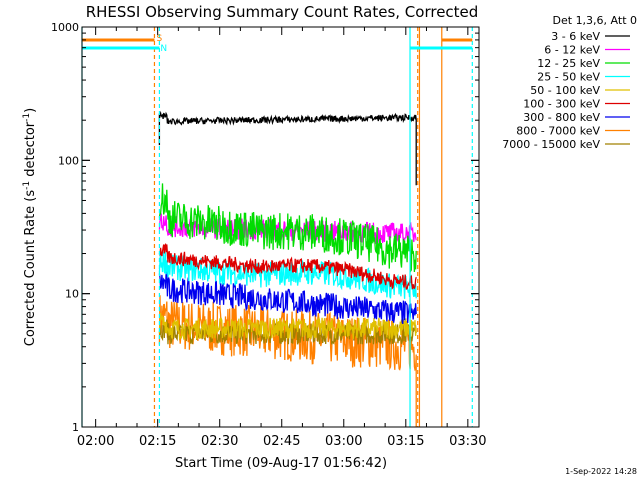  I want to click on y-tick-label: 10, so click(72, 294).